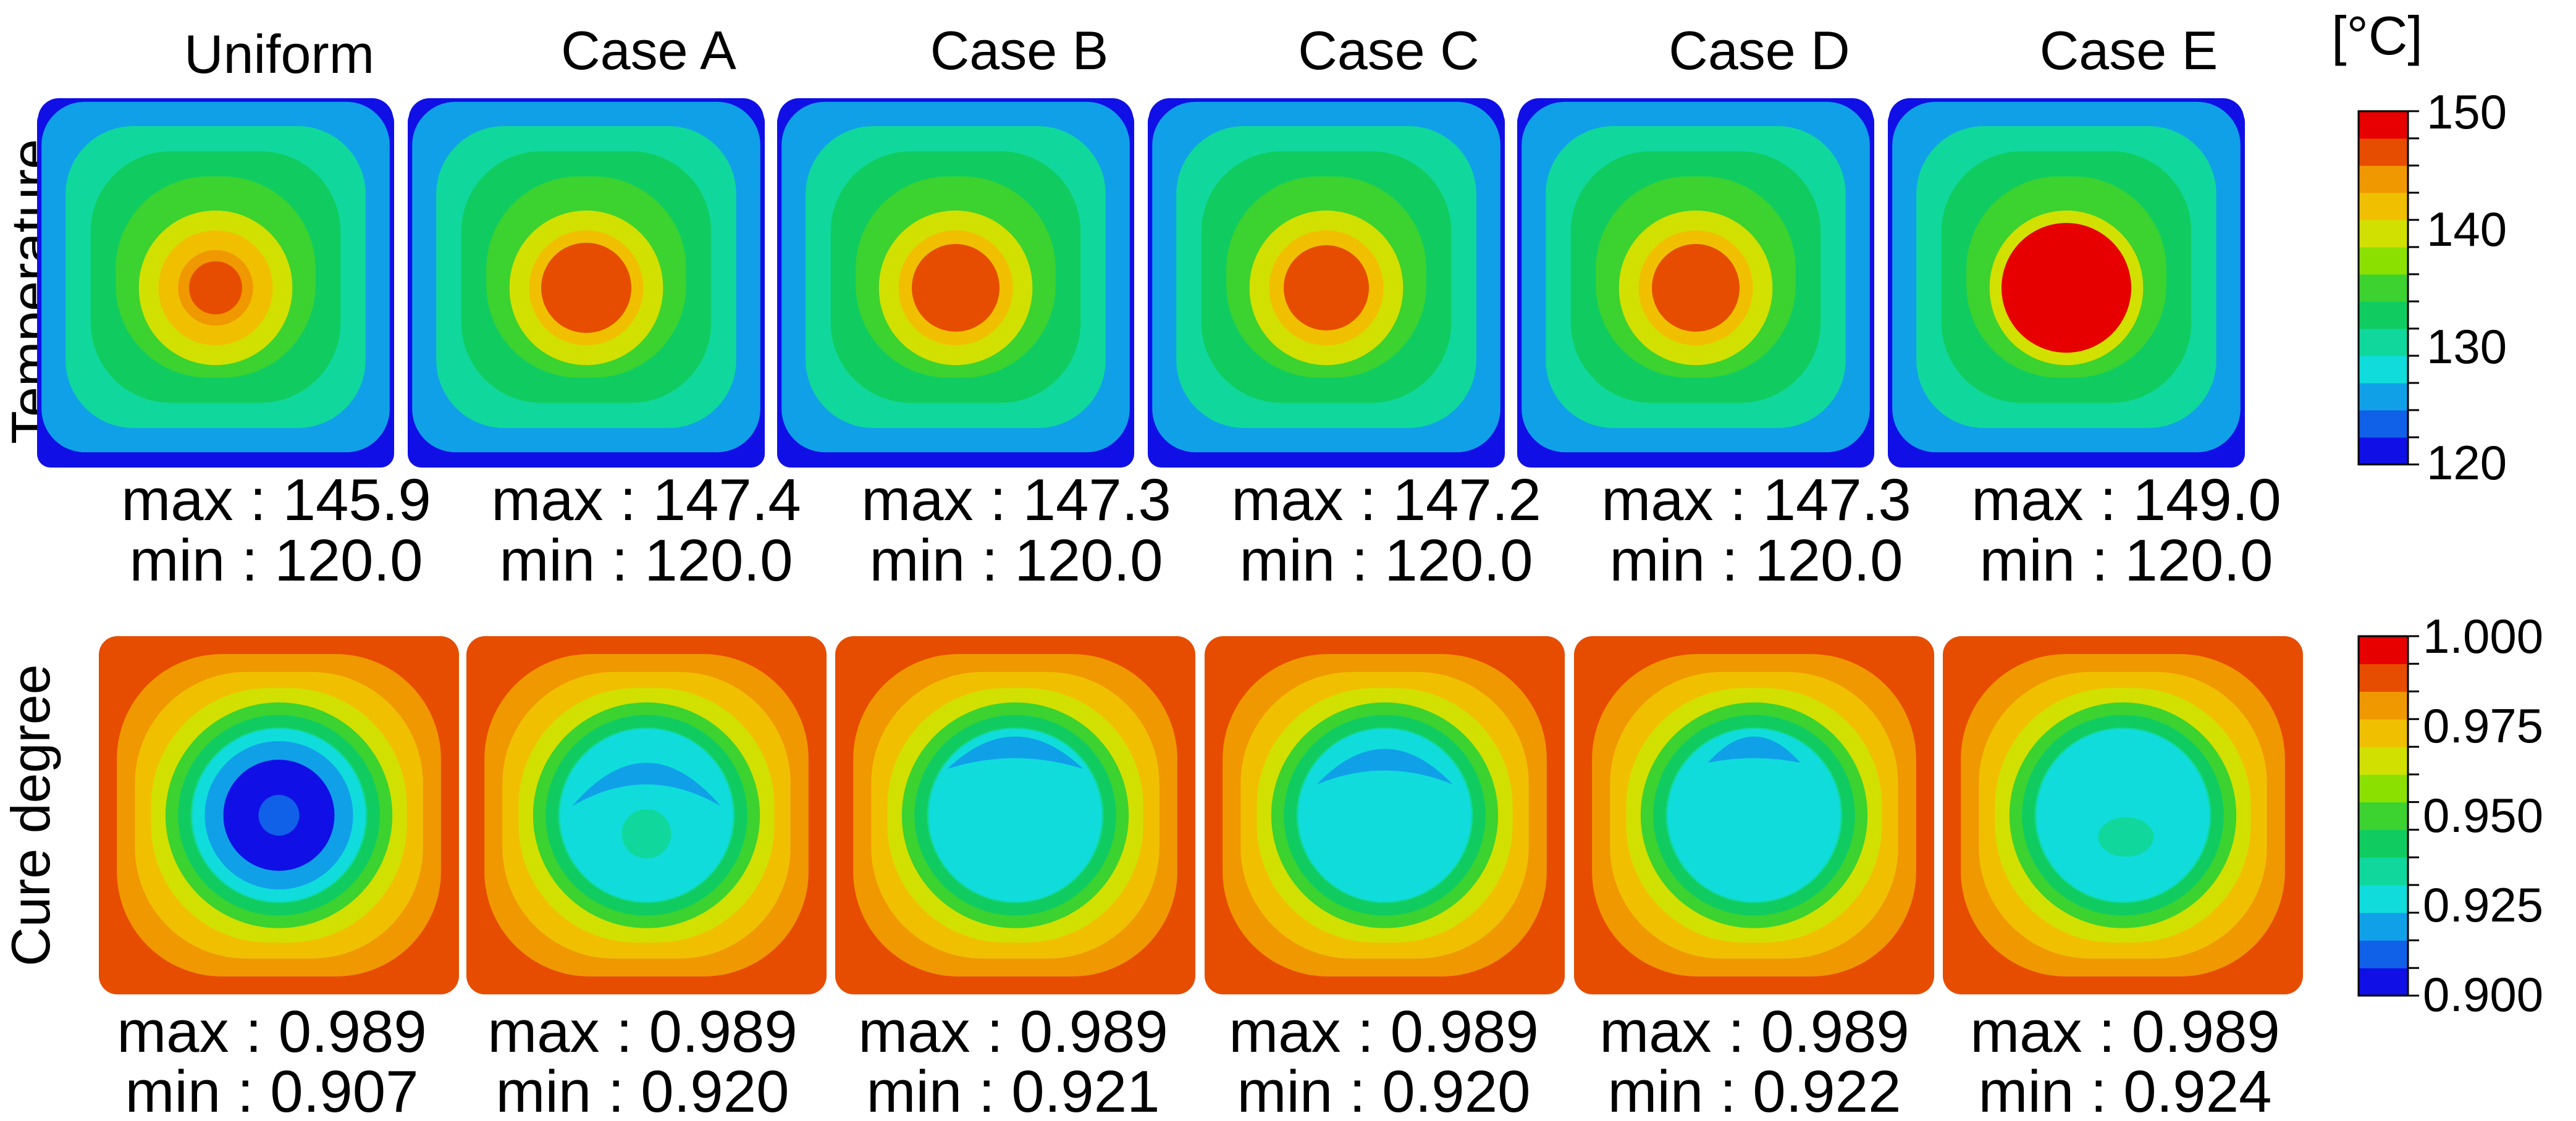 Image resolution: width=2576 pixels, height=1121 pixels. I want to click on cure-min-e: min : 0.924, so click(2125, 1090).